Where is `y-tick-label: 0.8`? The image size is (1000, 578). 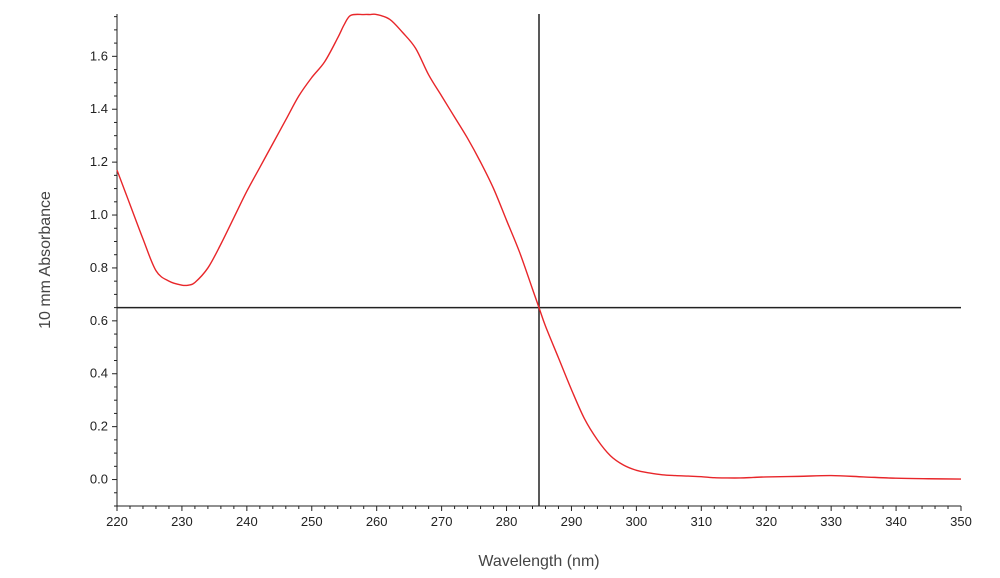 y-tick-label: 0.8 is located at coordinates (99, 267).